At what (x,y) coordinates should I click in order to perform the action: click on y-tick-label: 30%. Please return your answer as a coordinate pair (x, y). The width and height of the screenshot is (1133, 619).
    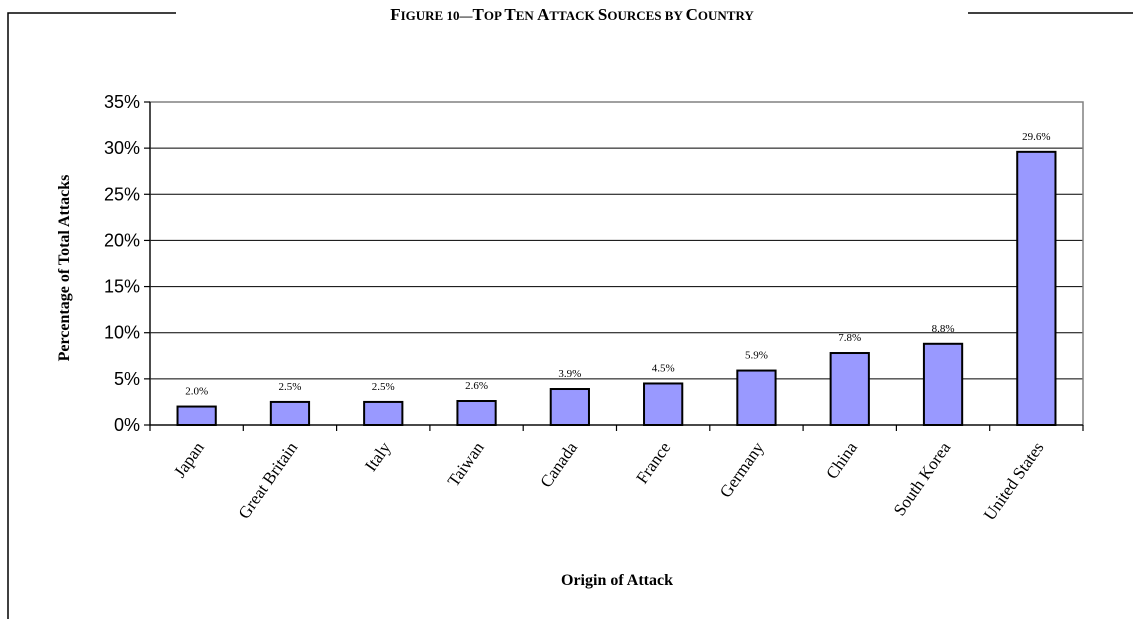
    Looking at the image, I should click on (122, 148).